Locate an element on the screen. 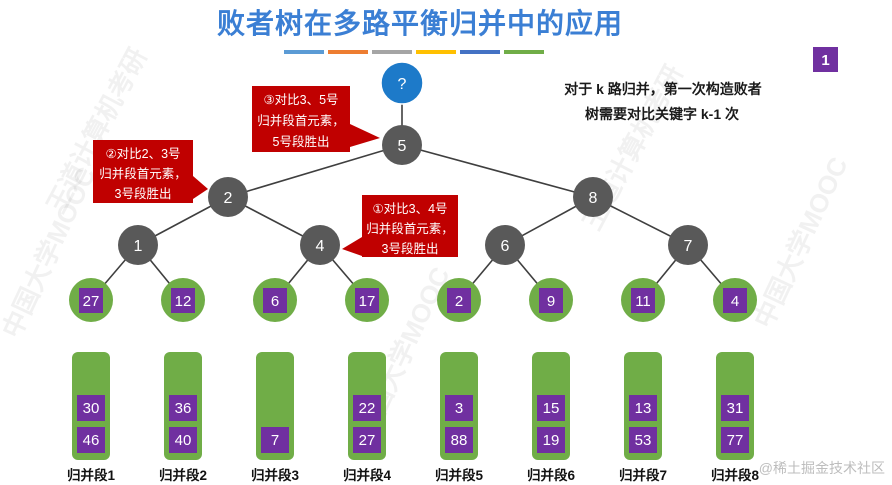 The image size is (892, 485). callout-compare-3-4: ①对比3、4号 归并段首元素， 3号段胜出 is located at coordinates (400, 226).